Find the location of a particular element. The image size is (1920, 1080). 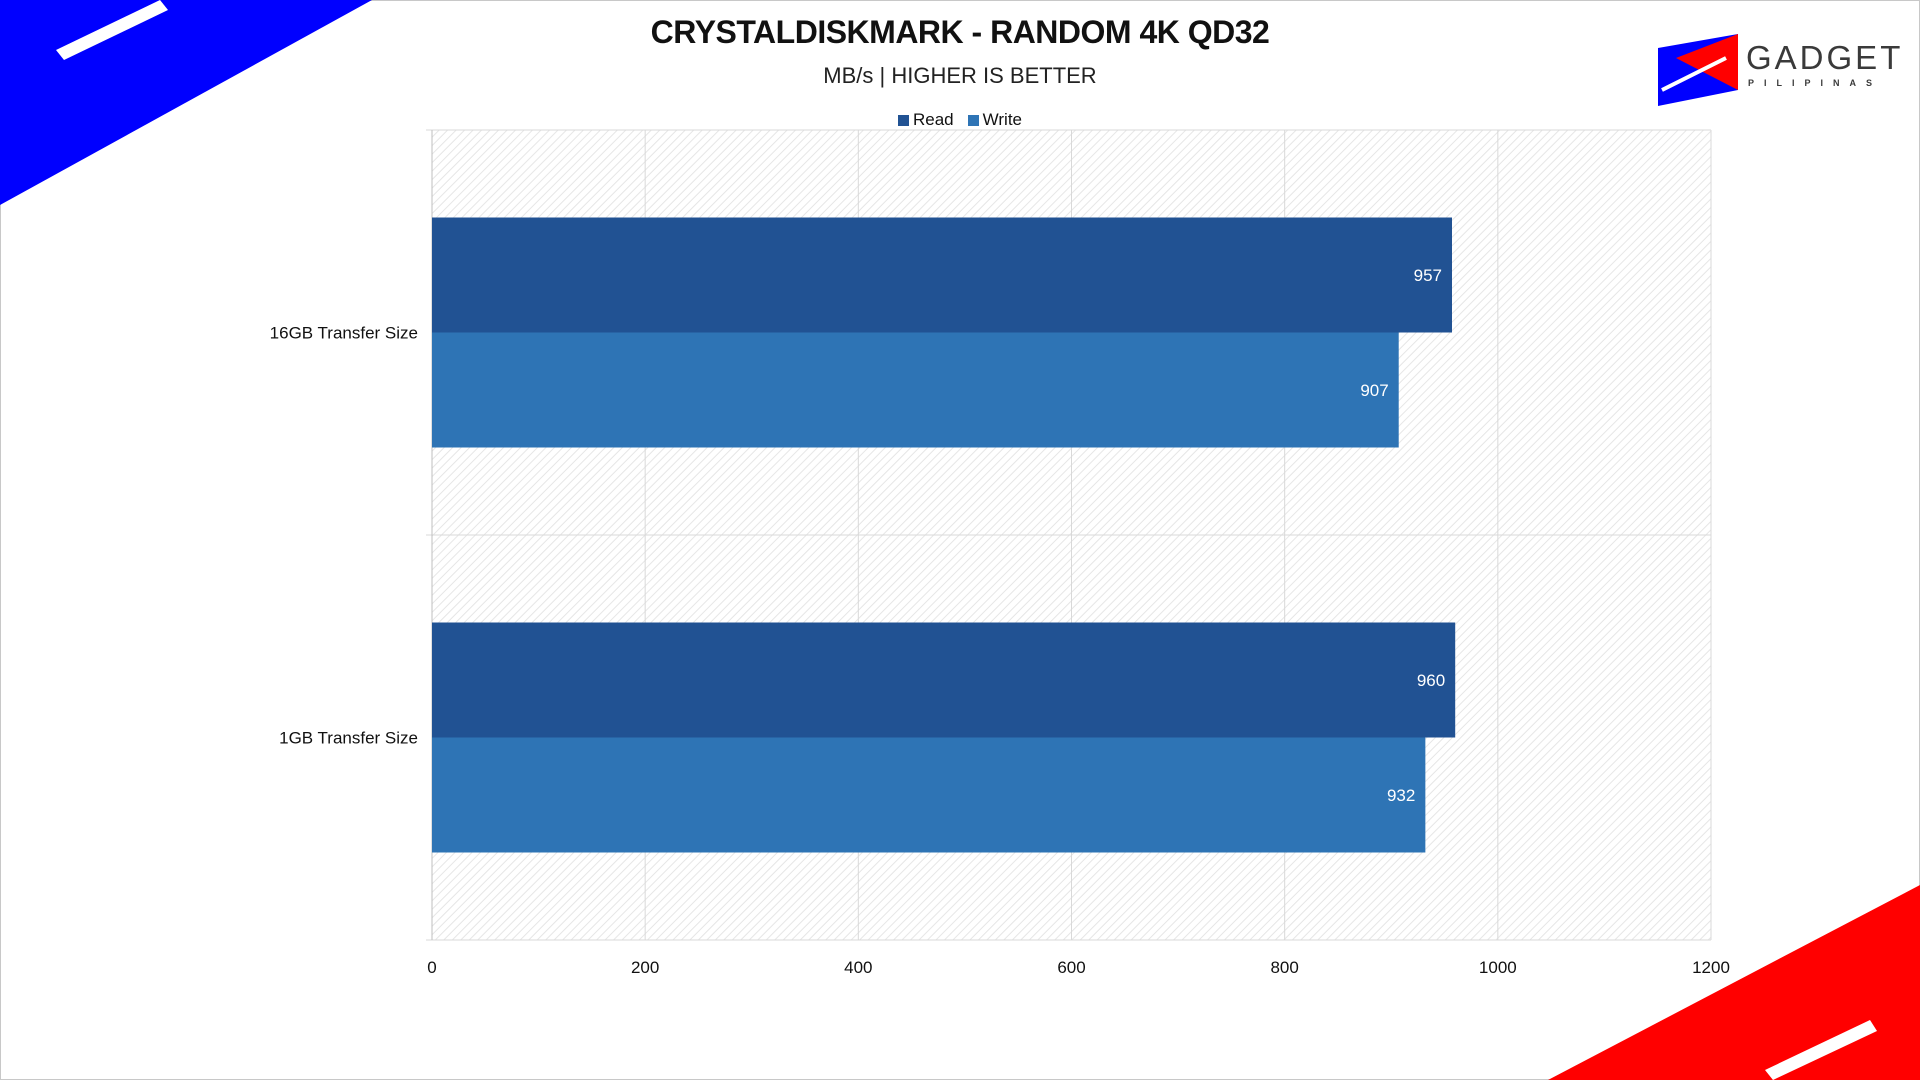

bar-value-label: 957 is located at coordinates (1428, 275).